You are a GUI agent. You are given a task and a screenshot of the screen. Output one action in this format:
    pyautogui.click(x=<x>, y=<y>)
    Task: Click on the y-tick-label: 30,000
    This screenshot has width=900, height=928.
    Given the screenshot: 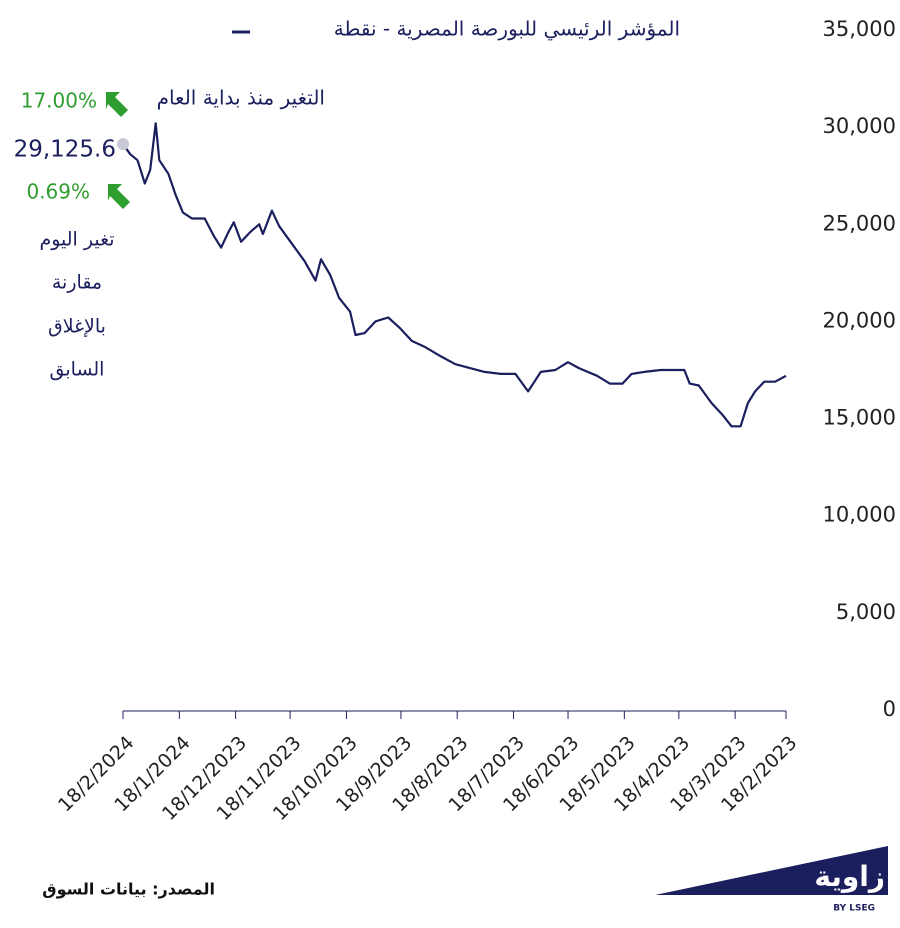 What is the action you would take?
    pyautogui.click(x=859, y=126)
    